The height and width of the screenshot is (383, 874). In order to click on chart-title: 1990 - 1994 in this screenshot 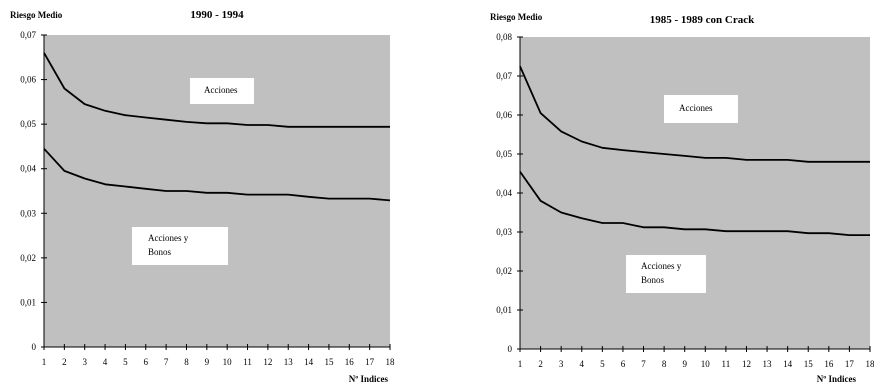, I will do `click(217, 15)`.